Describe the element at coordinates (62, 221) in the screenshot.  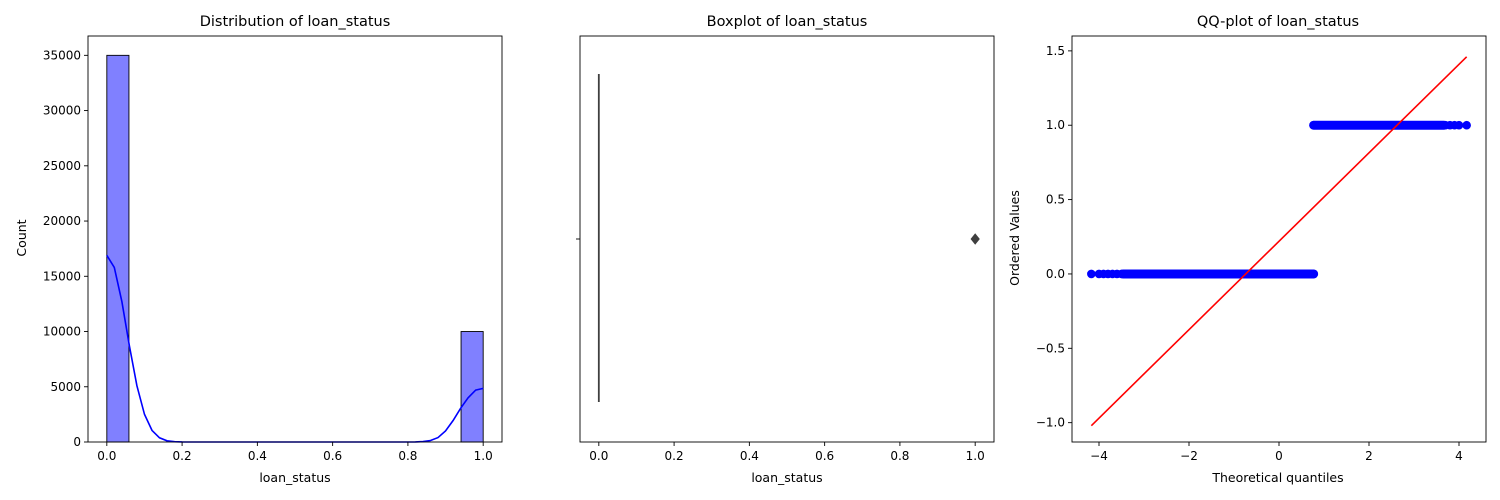
I see `y-tick-label: 20000` at that location.